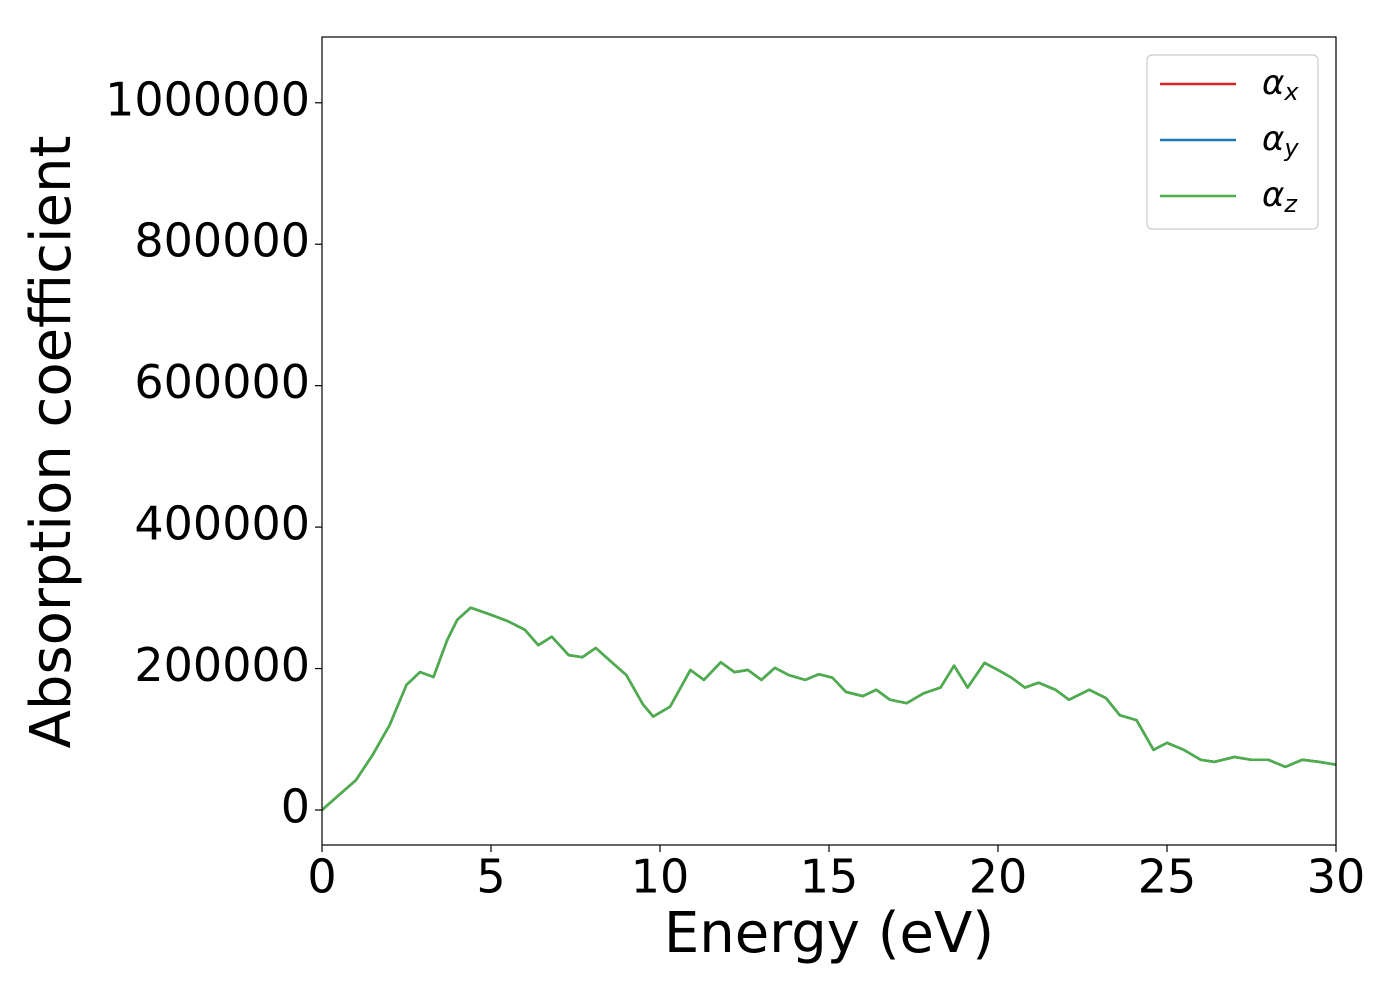 This screenshot has height=1000, width=1400. I want to click on line-series, so click(829, 708).